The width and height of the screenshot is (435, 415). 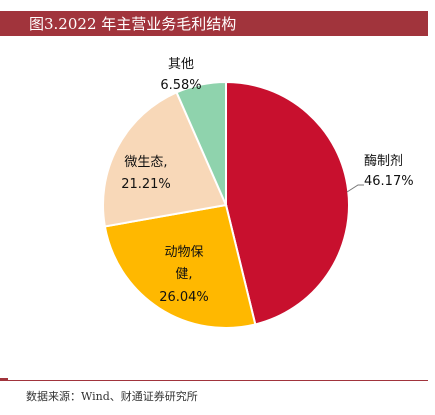 I want to click on slice-animal-health, so click(x=180, y=266).